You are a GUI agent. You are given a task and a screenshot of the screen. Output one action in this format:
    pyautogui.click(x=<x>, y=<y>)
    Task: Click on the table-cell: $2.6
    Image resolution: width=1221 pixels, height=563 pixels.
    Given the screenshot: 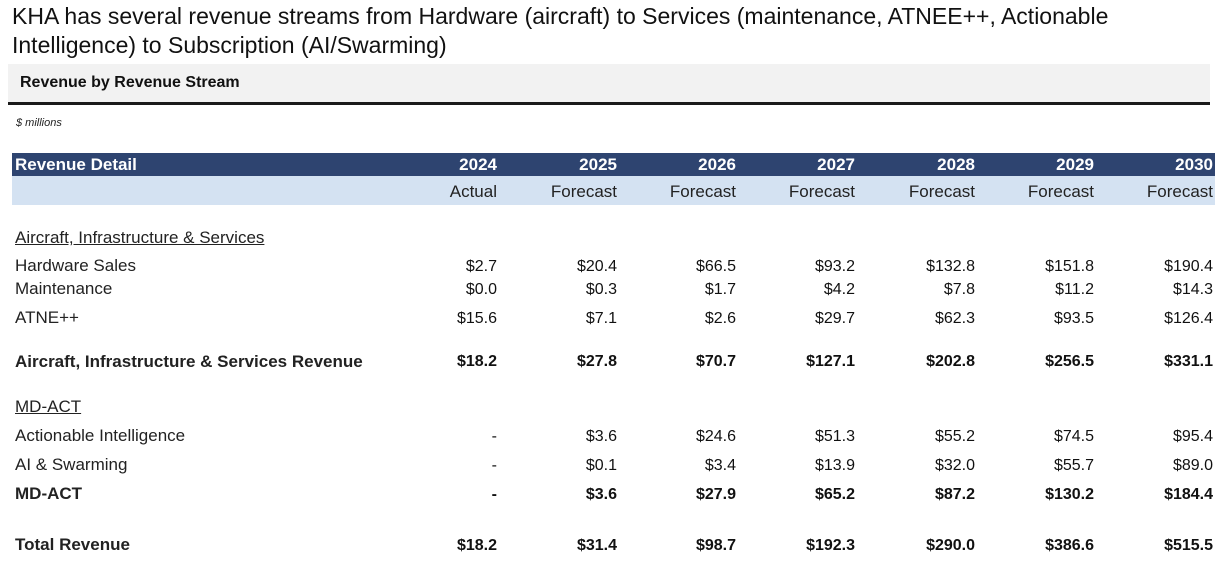 What is the action you would take?
    pyautogui.click(x=720, y=318)
    